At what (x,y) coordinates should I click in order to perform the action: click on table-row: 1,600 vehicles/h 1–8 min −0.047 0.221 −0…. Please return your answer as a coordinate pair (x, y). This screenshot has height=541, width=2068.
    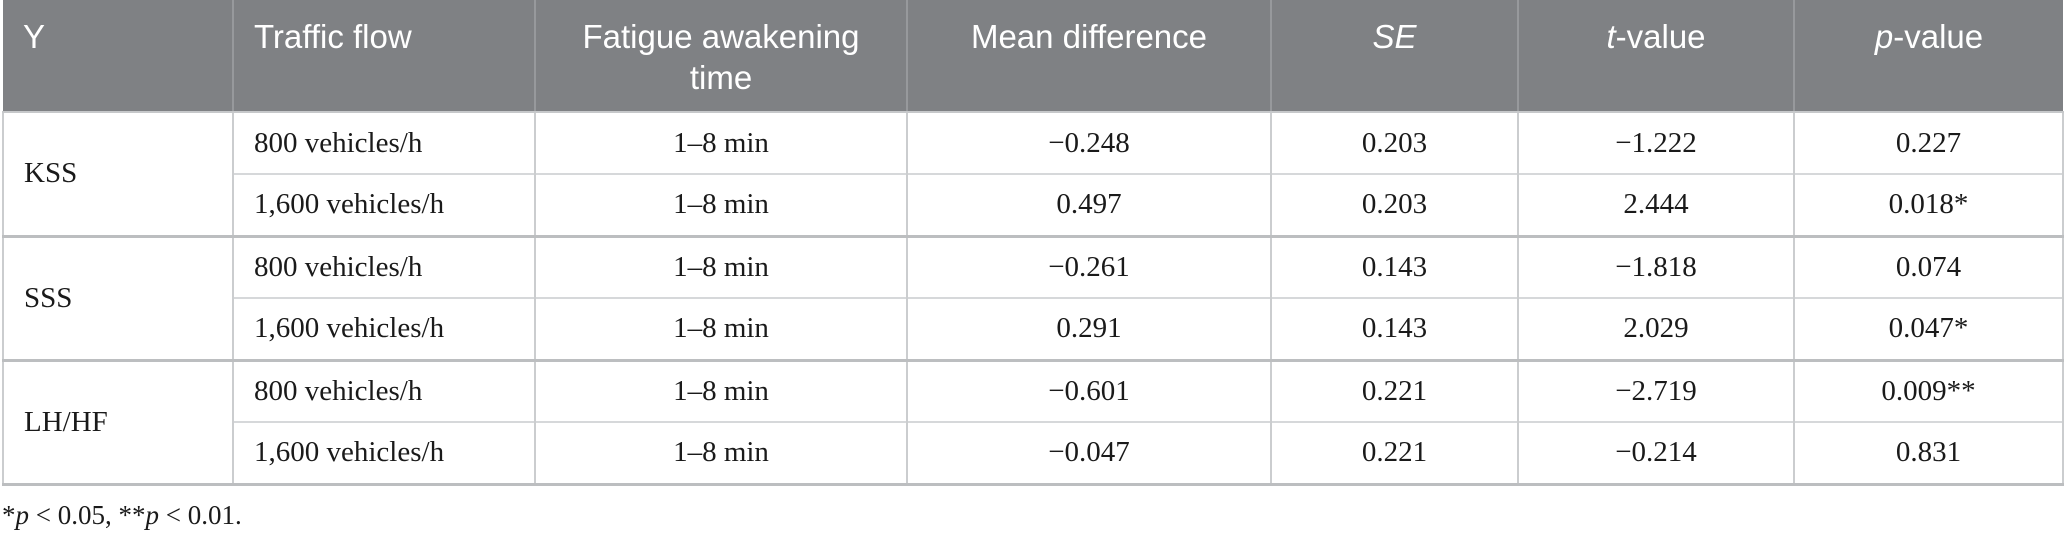
    Looking at the image, I should click on (1033, 453).